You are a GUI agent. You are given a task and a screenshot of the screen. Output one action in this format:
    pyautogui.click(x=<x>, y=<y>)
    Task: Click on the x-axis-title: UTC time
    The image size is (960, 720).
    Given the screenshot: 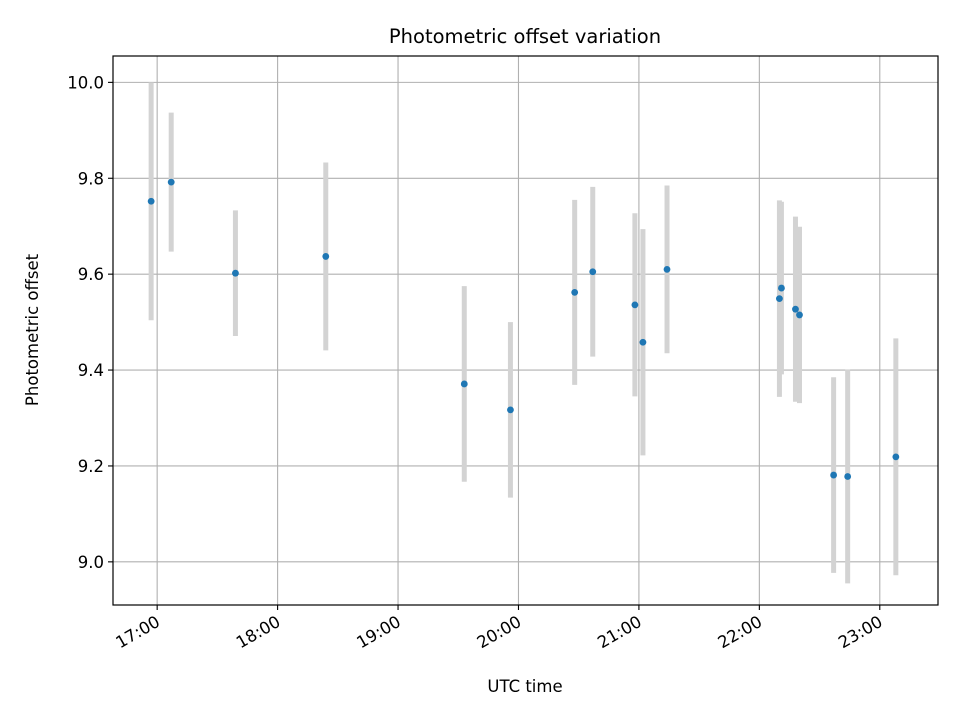 What is the action you would take?
    pyautogui.click(x=524, y=686)
    